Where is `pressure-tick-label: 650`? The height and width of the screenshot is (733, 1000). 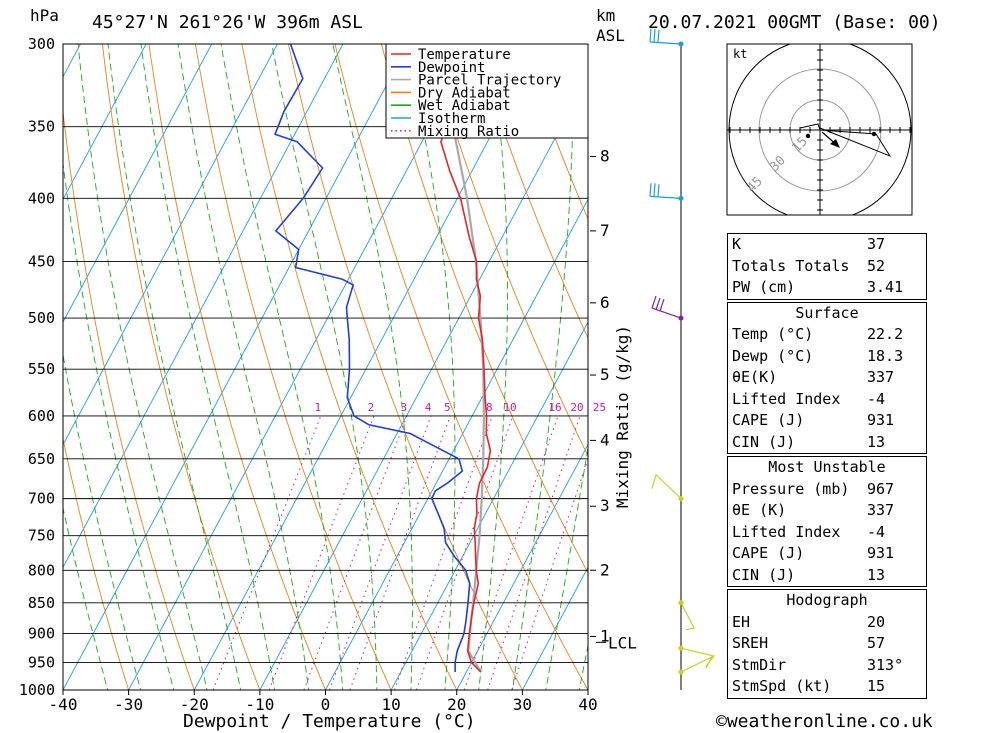 pressure-tick-label: 650 is located at coordinates (41, 459).